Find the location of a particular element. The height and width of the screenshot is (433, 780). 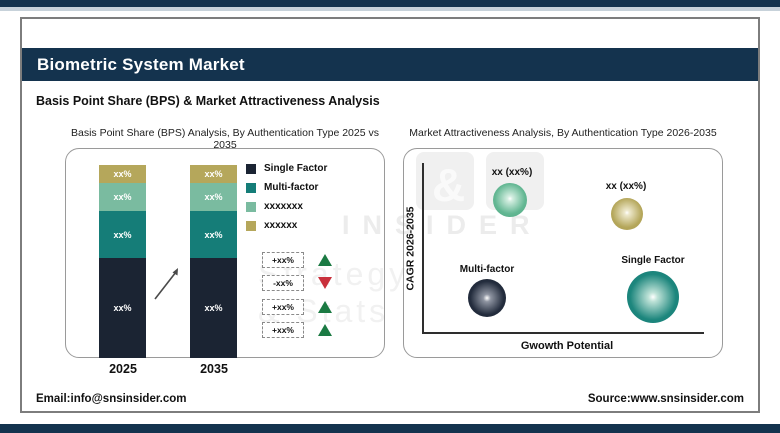

legend-item: Single Factor is located at coordinates (286, 168).